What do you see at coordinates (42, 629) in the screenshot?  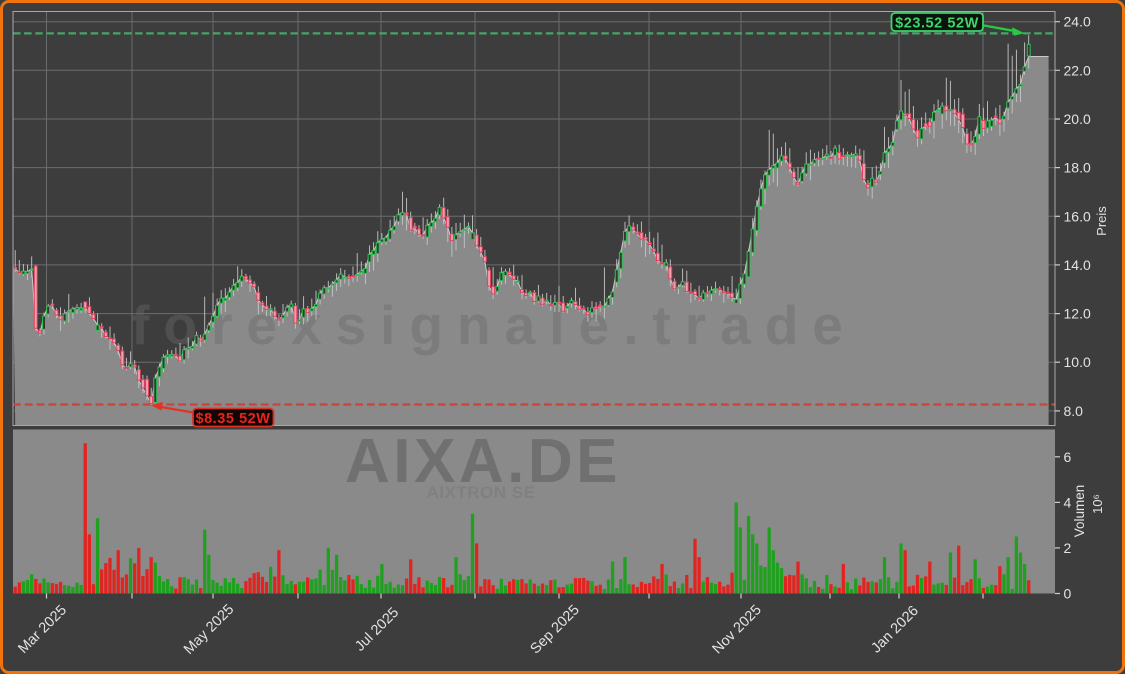 I see `svg-text: Mar 2025` at bounding box center [42, 629].